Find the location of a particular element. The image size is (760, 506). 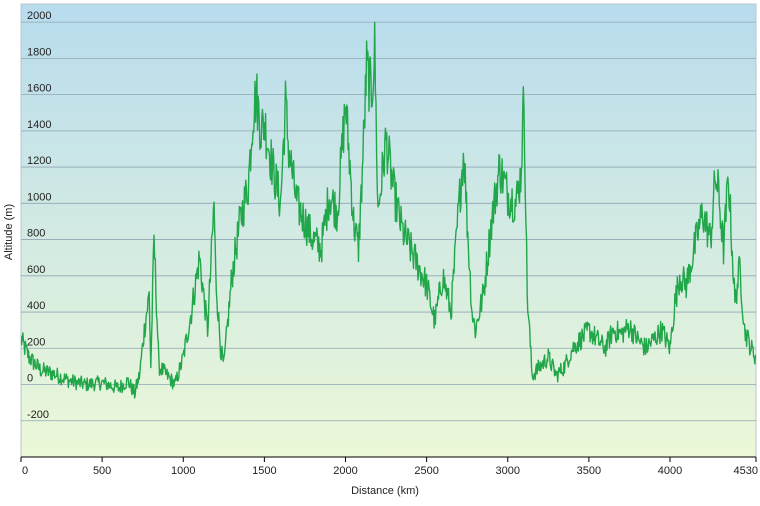

y-axis-label: Altitude (m) is located at coordinates (9, 232).